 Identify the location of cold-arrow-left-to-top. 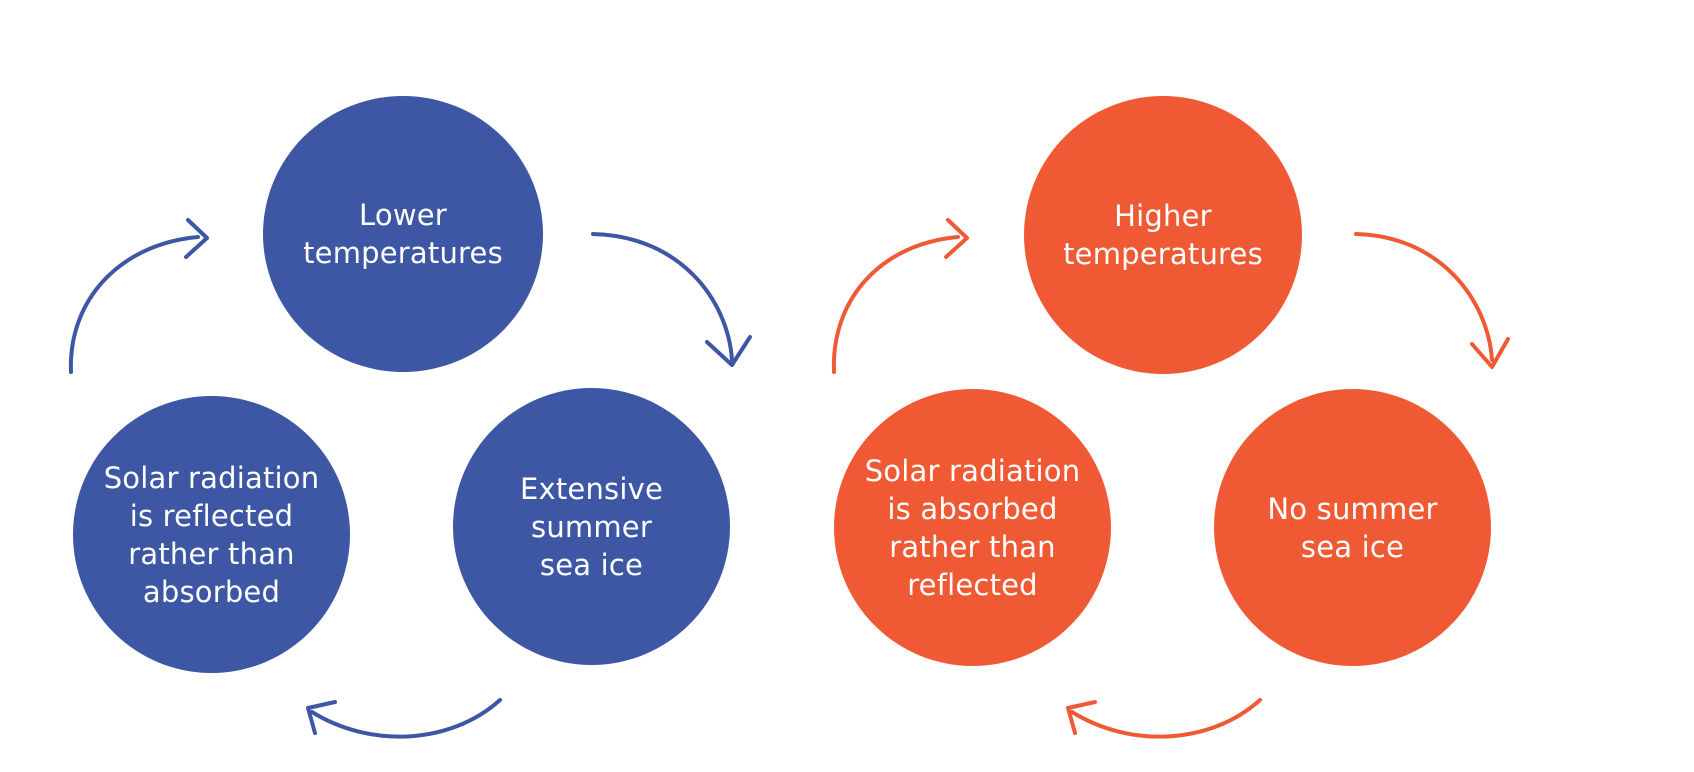
(134, 304).